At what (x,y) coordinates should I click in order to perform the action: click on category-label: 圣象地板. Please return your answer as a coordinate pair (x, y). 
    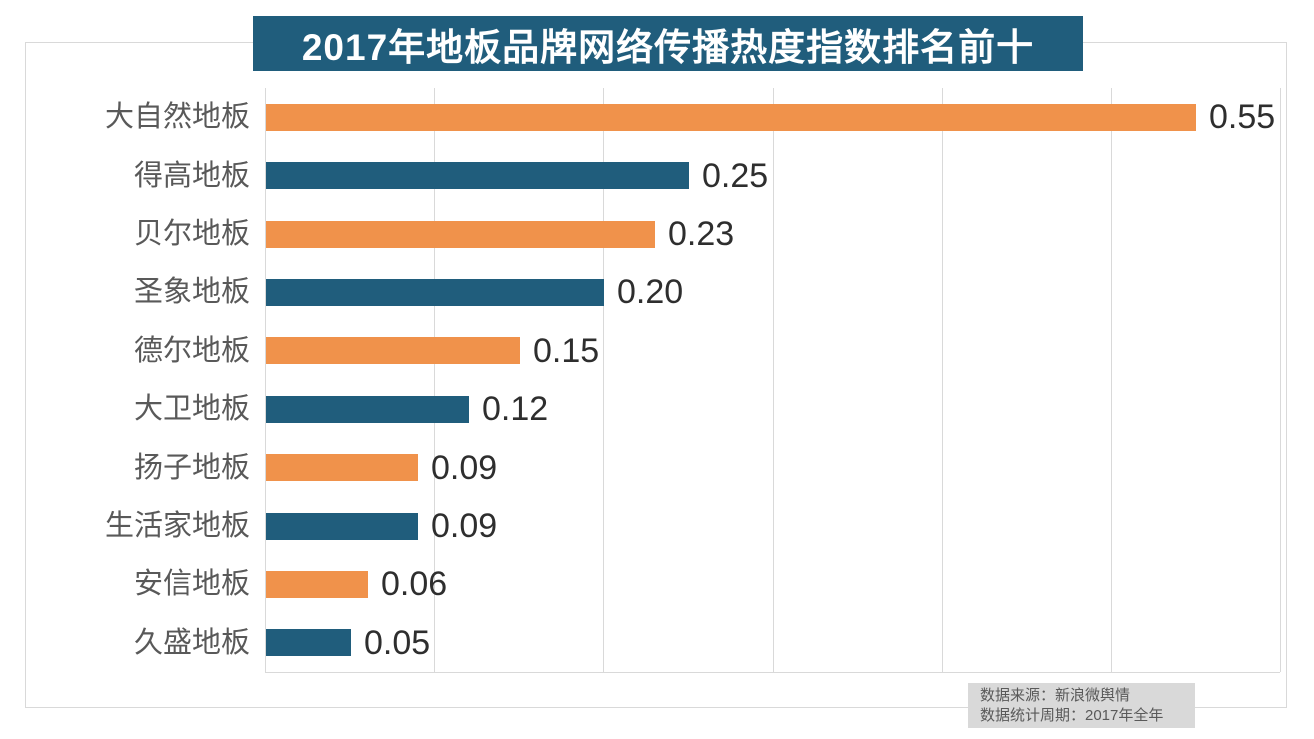
    Looking at the image, I should click on (191, 292).